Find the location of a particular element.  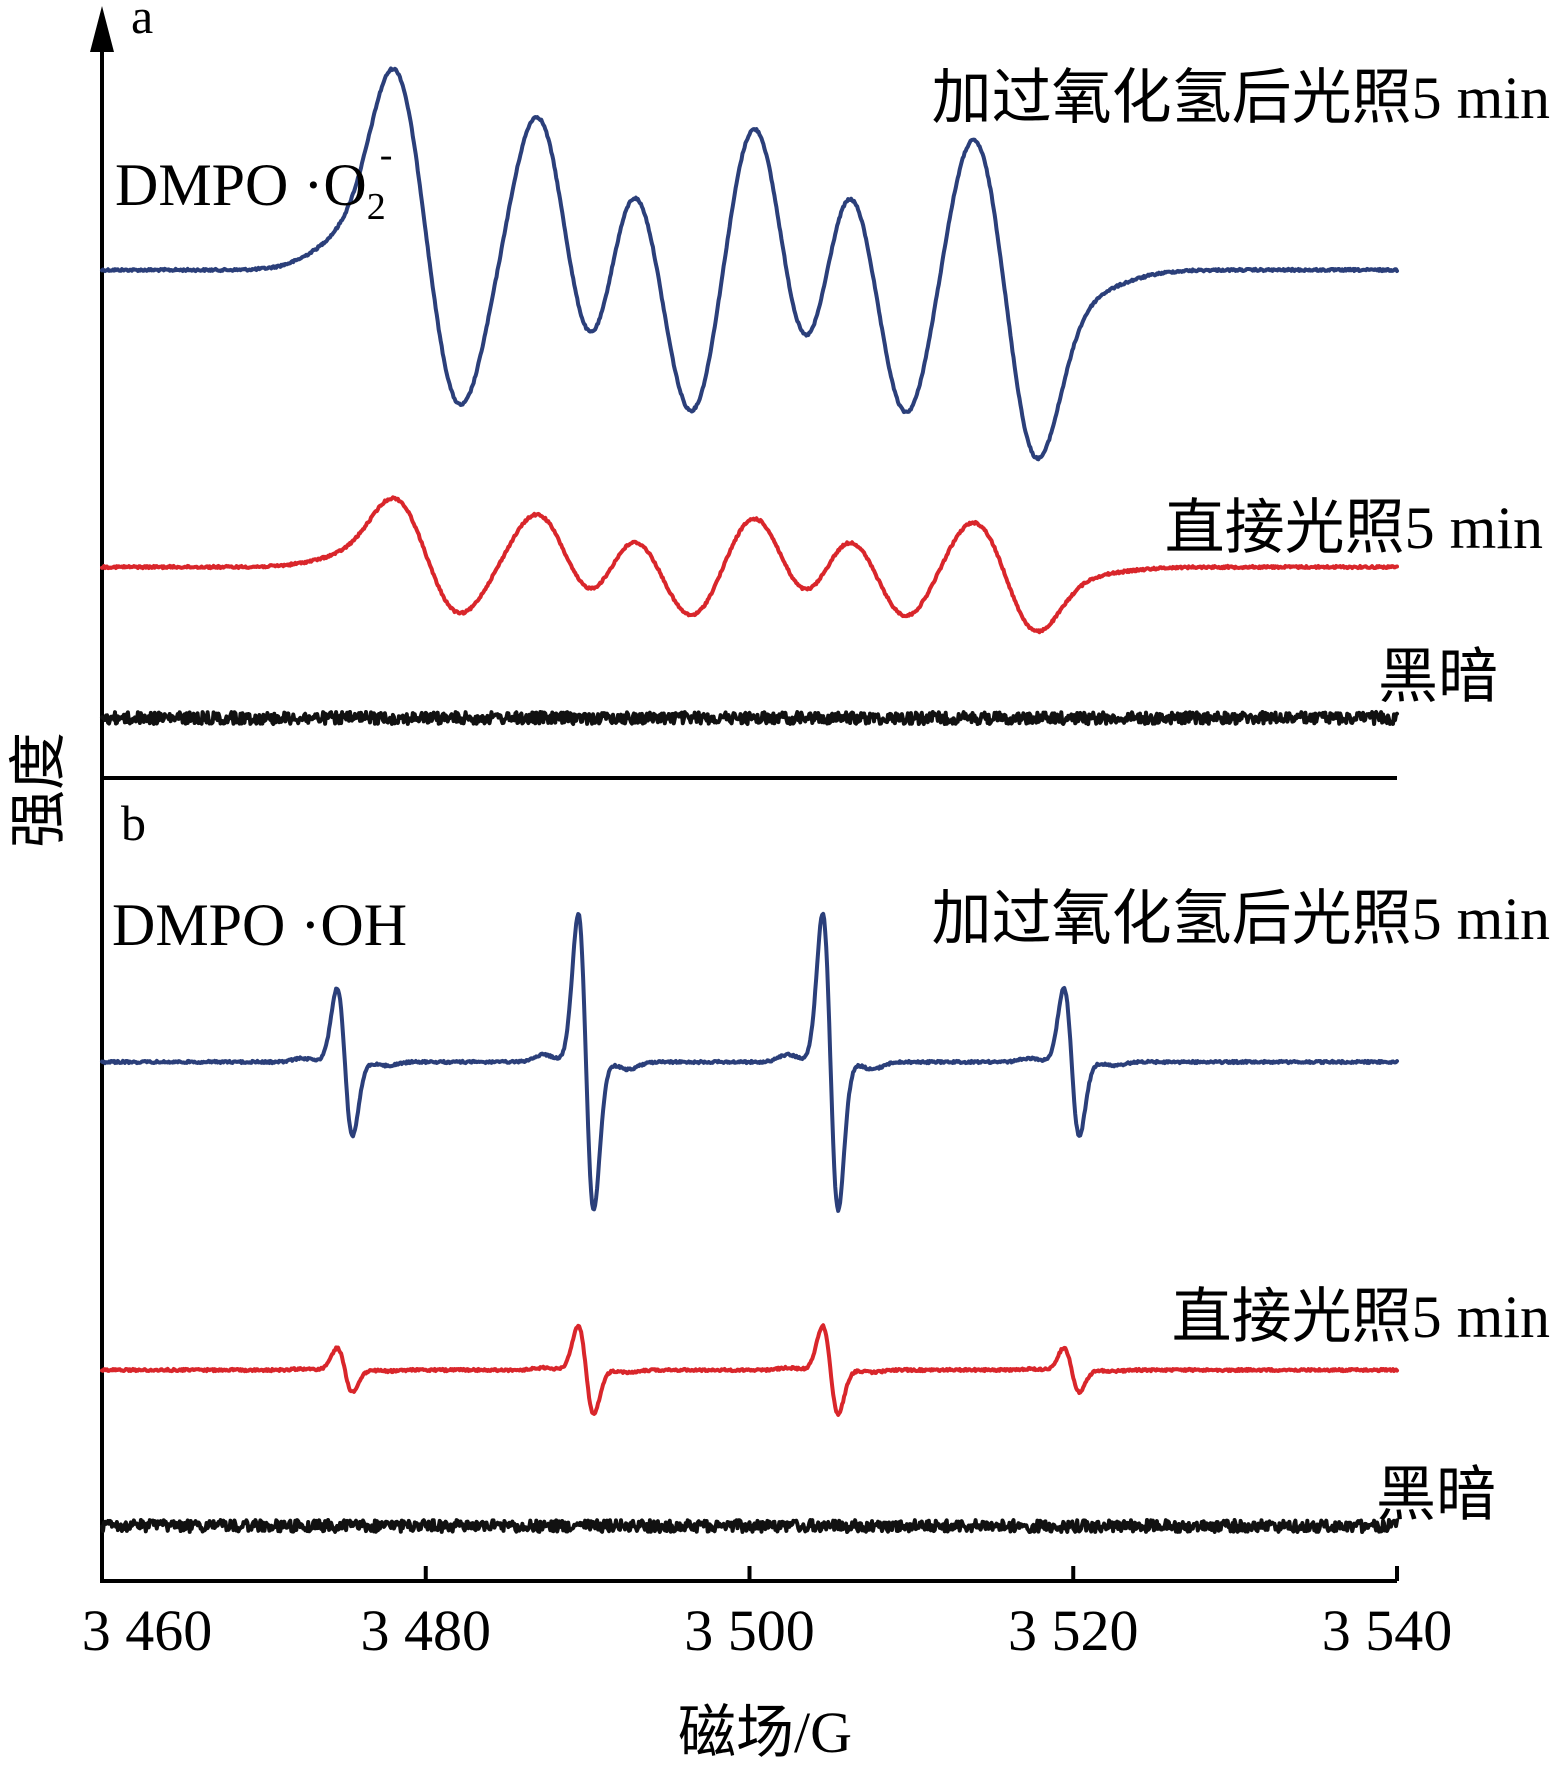

label-a-dark: 黑暗 is located at coordinates (1438, 677).